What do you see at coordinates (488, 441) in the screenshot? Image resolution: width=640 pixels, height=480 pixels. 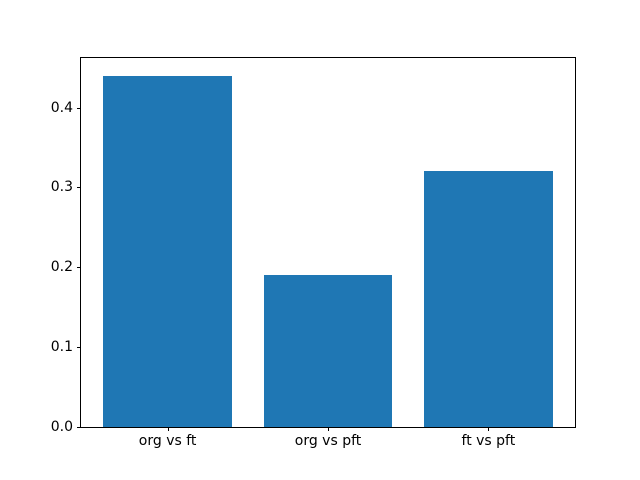 I see `x-tick-label: ft vs pft` at bounding box center [488, 441].